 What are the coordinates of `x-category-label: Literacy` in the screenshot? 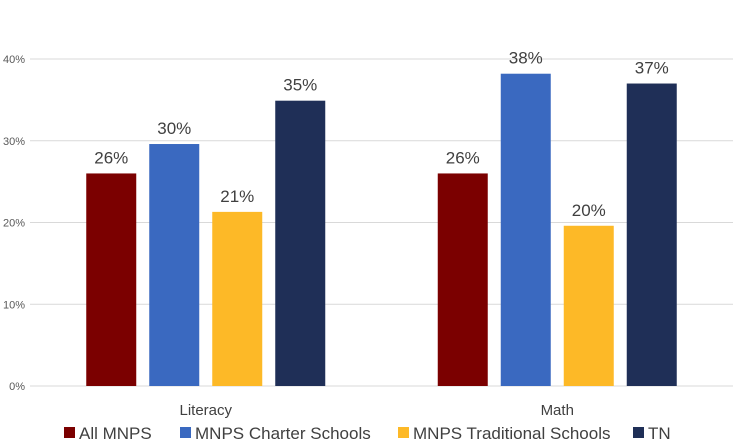 It's located at (205, 410).